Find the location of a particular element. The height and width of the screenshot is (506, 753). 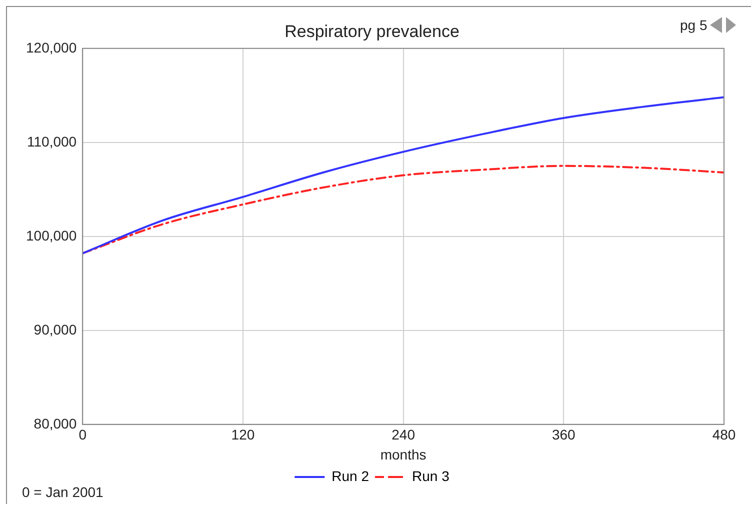

x-tick-label: 360 is located at coordinates (564, 434).